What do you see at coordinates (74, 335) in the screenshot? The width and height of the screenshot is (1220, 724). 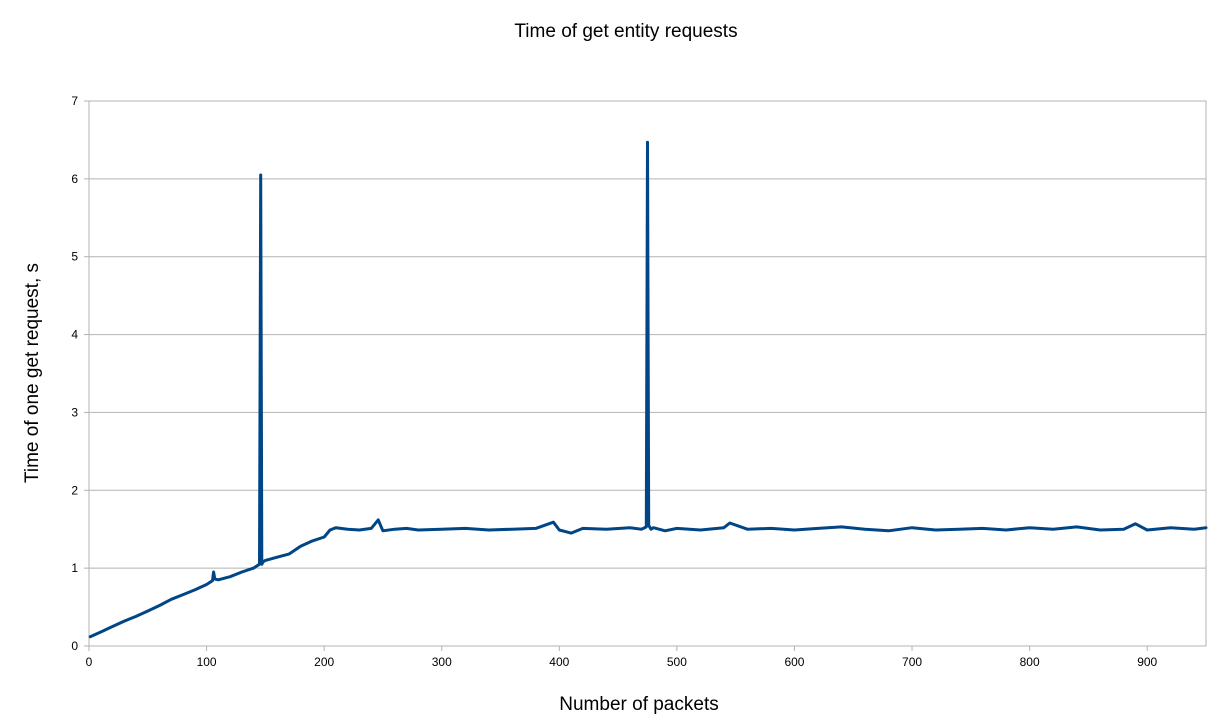 I see `y-tick-label: 4` at bounding box center [74, 335].